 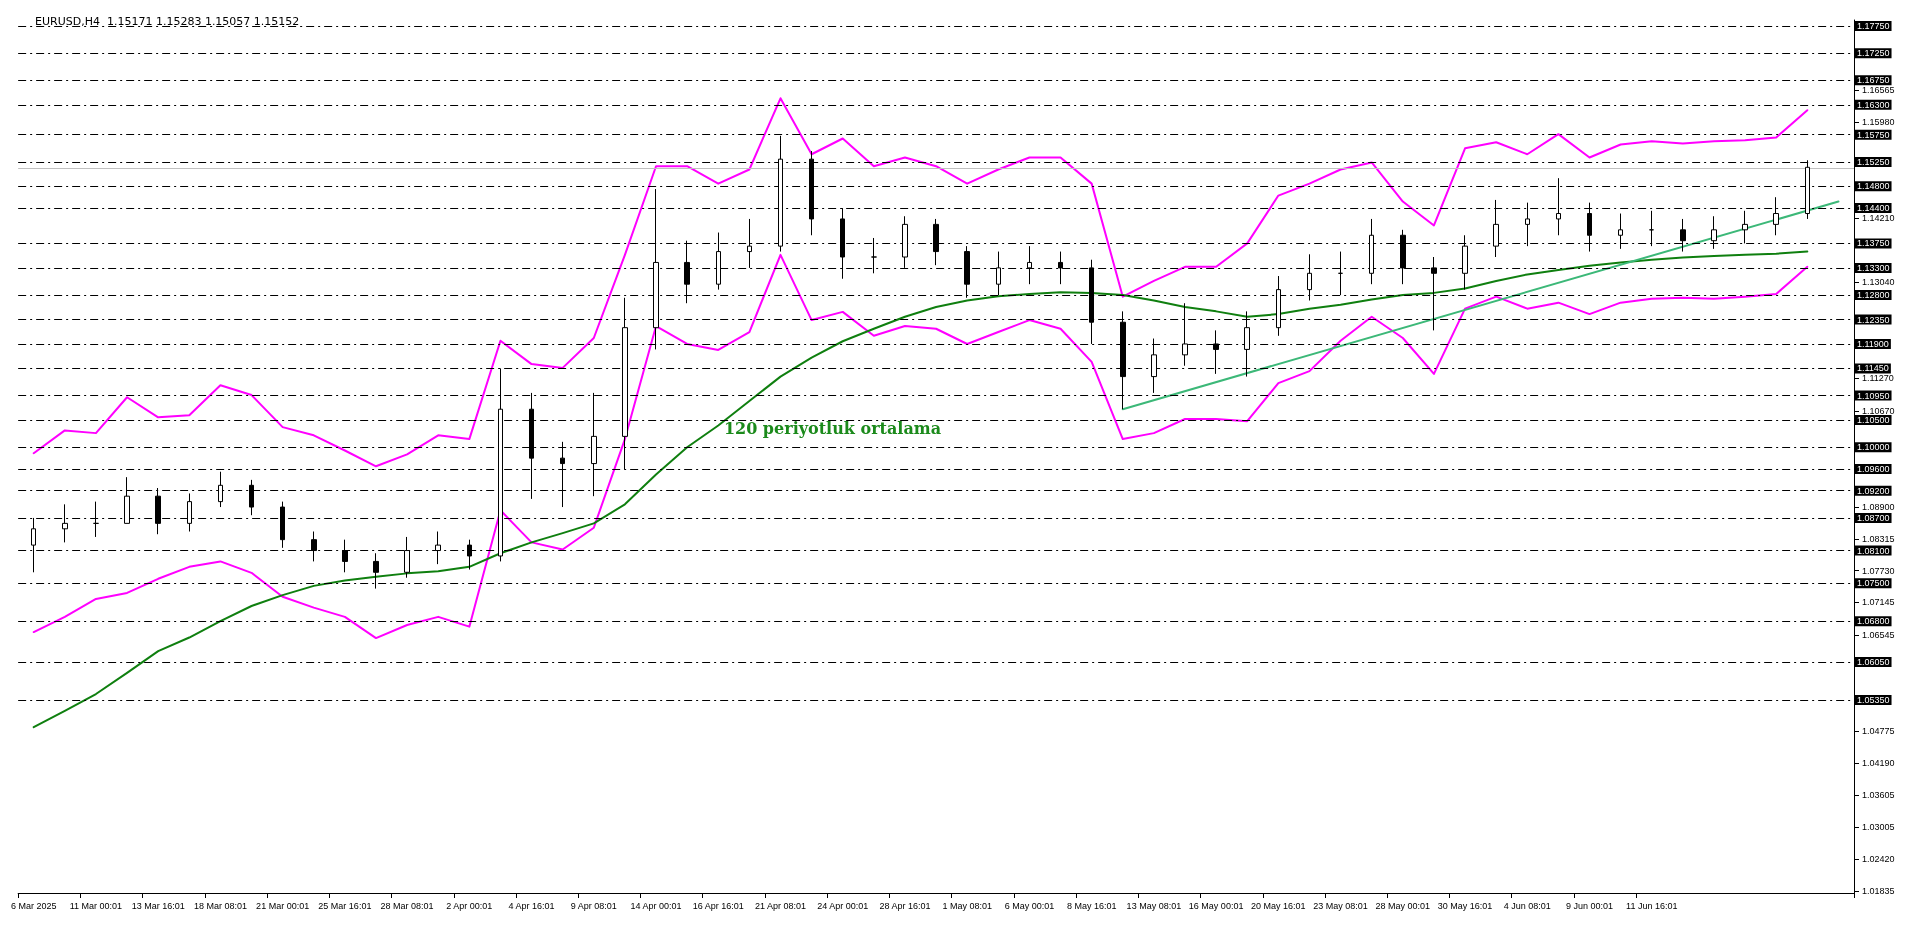 I want to click on ref-line-label: 1.11900, so click(x=1873, y=343).